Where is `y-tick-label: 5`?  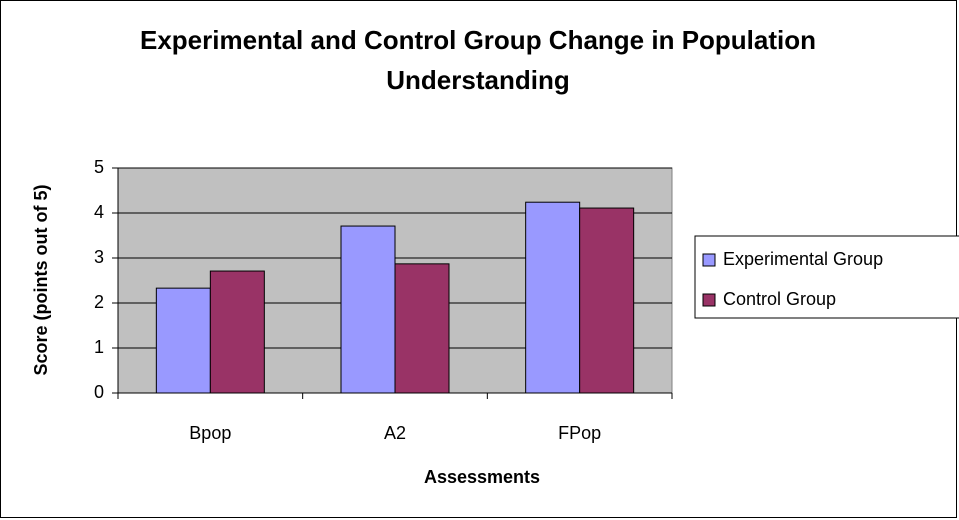
y-tick-label: 5 is located at coordinates (99, 167).